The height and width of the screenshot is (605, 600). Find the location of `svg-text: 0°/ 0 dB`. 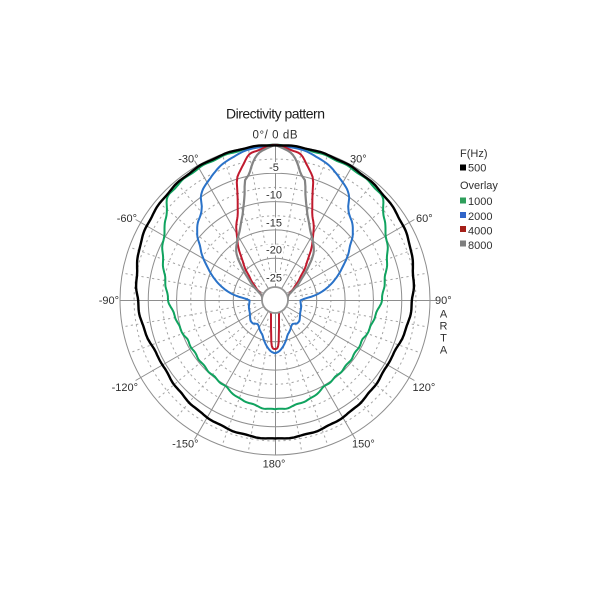

svg-text: 0°/ 0 dB is located at coordinates (275, 136).